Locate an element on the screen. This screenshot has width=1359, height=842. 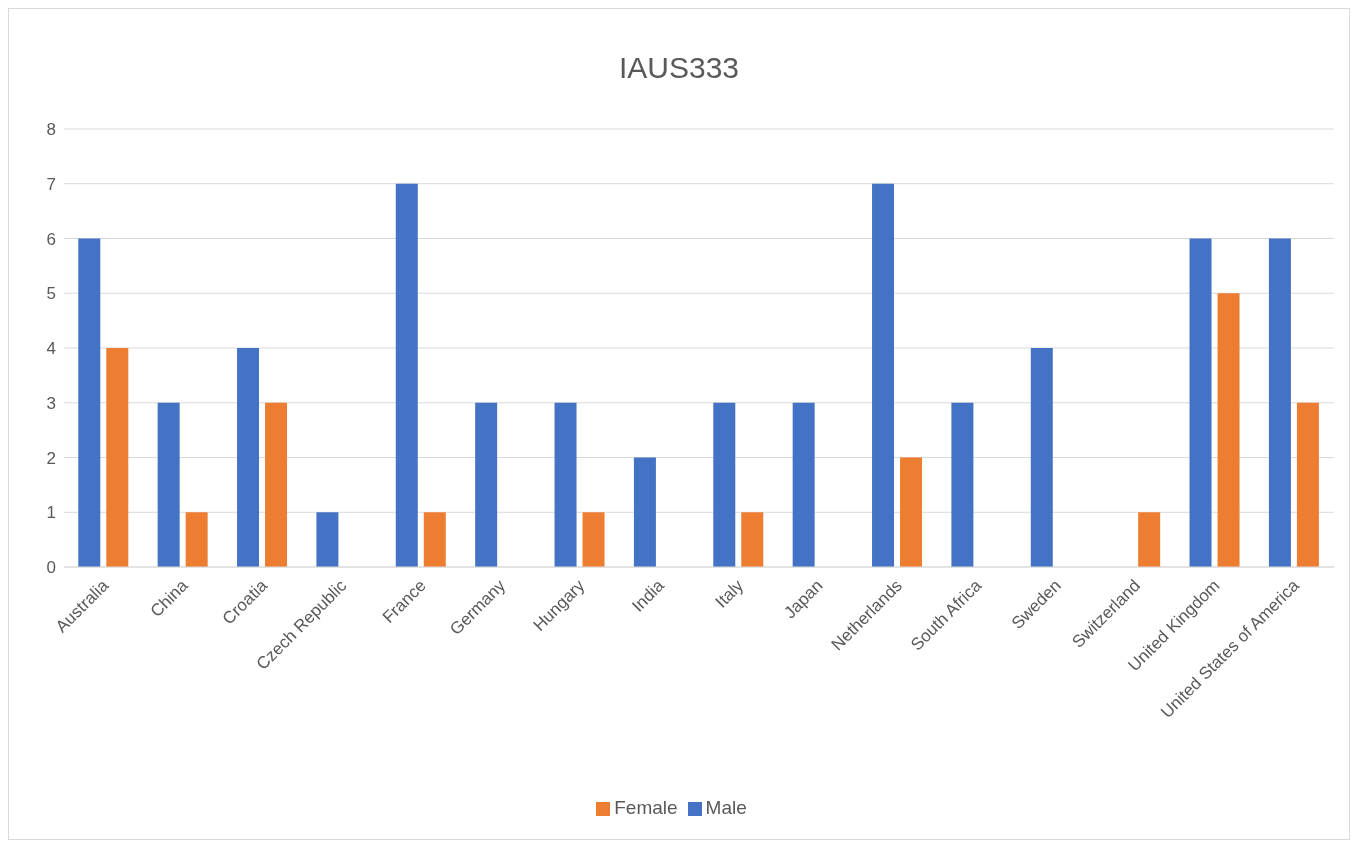
legend-label: Male is located at coordinates (726, 807).